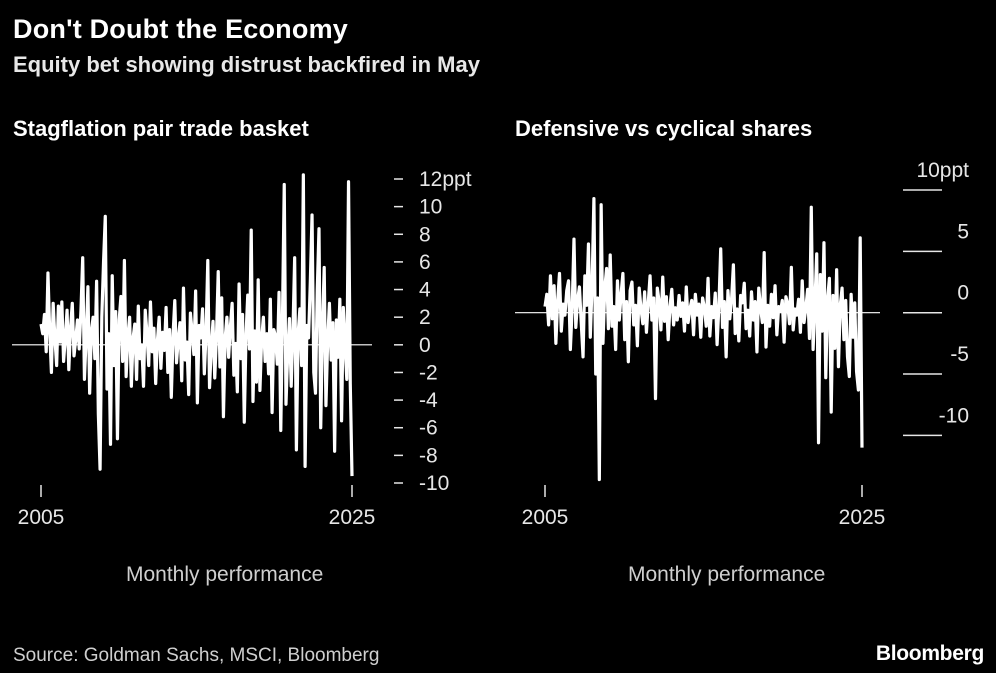 The image size is (996, 673). What do you see at coordinates (942, 170) in the screenshot?
I see `y-tick-label: 10ppt` at bounding box center [942, 170].